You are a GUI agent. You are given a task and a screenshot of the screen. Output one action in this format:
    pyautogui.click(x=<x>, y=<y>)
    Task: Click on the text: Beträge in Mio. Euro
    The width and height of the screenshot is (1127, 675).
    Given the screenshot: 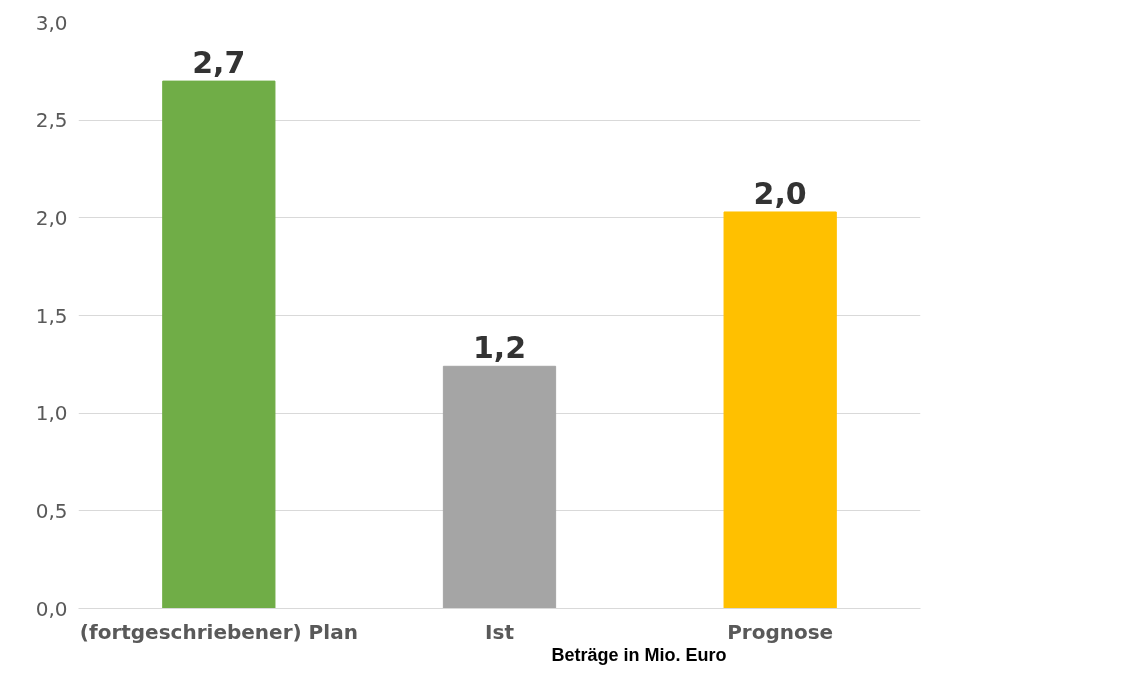 What is the action you would take?
    pyautogui.click(x=639, y=654)
    